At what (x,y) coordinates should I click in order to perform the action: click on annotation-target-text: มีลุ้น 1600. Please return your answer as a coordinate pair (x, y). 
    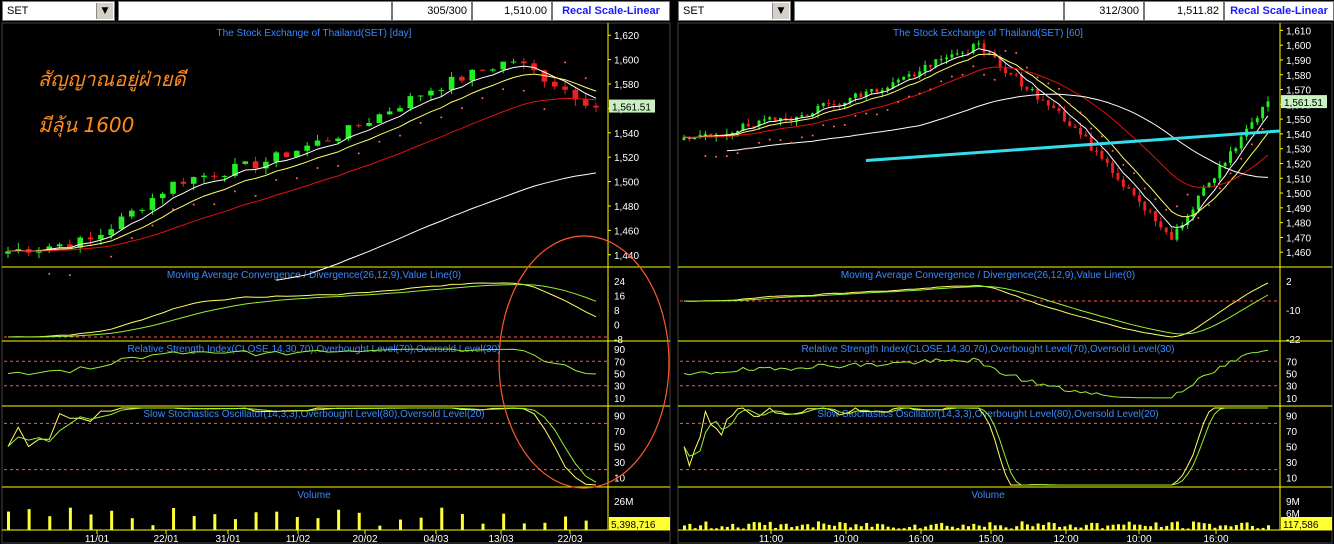
    Looking at the image, I should click on (86, 125).